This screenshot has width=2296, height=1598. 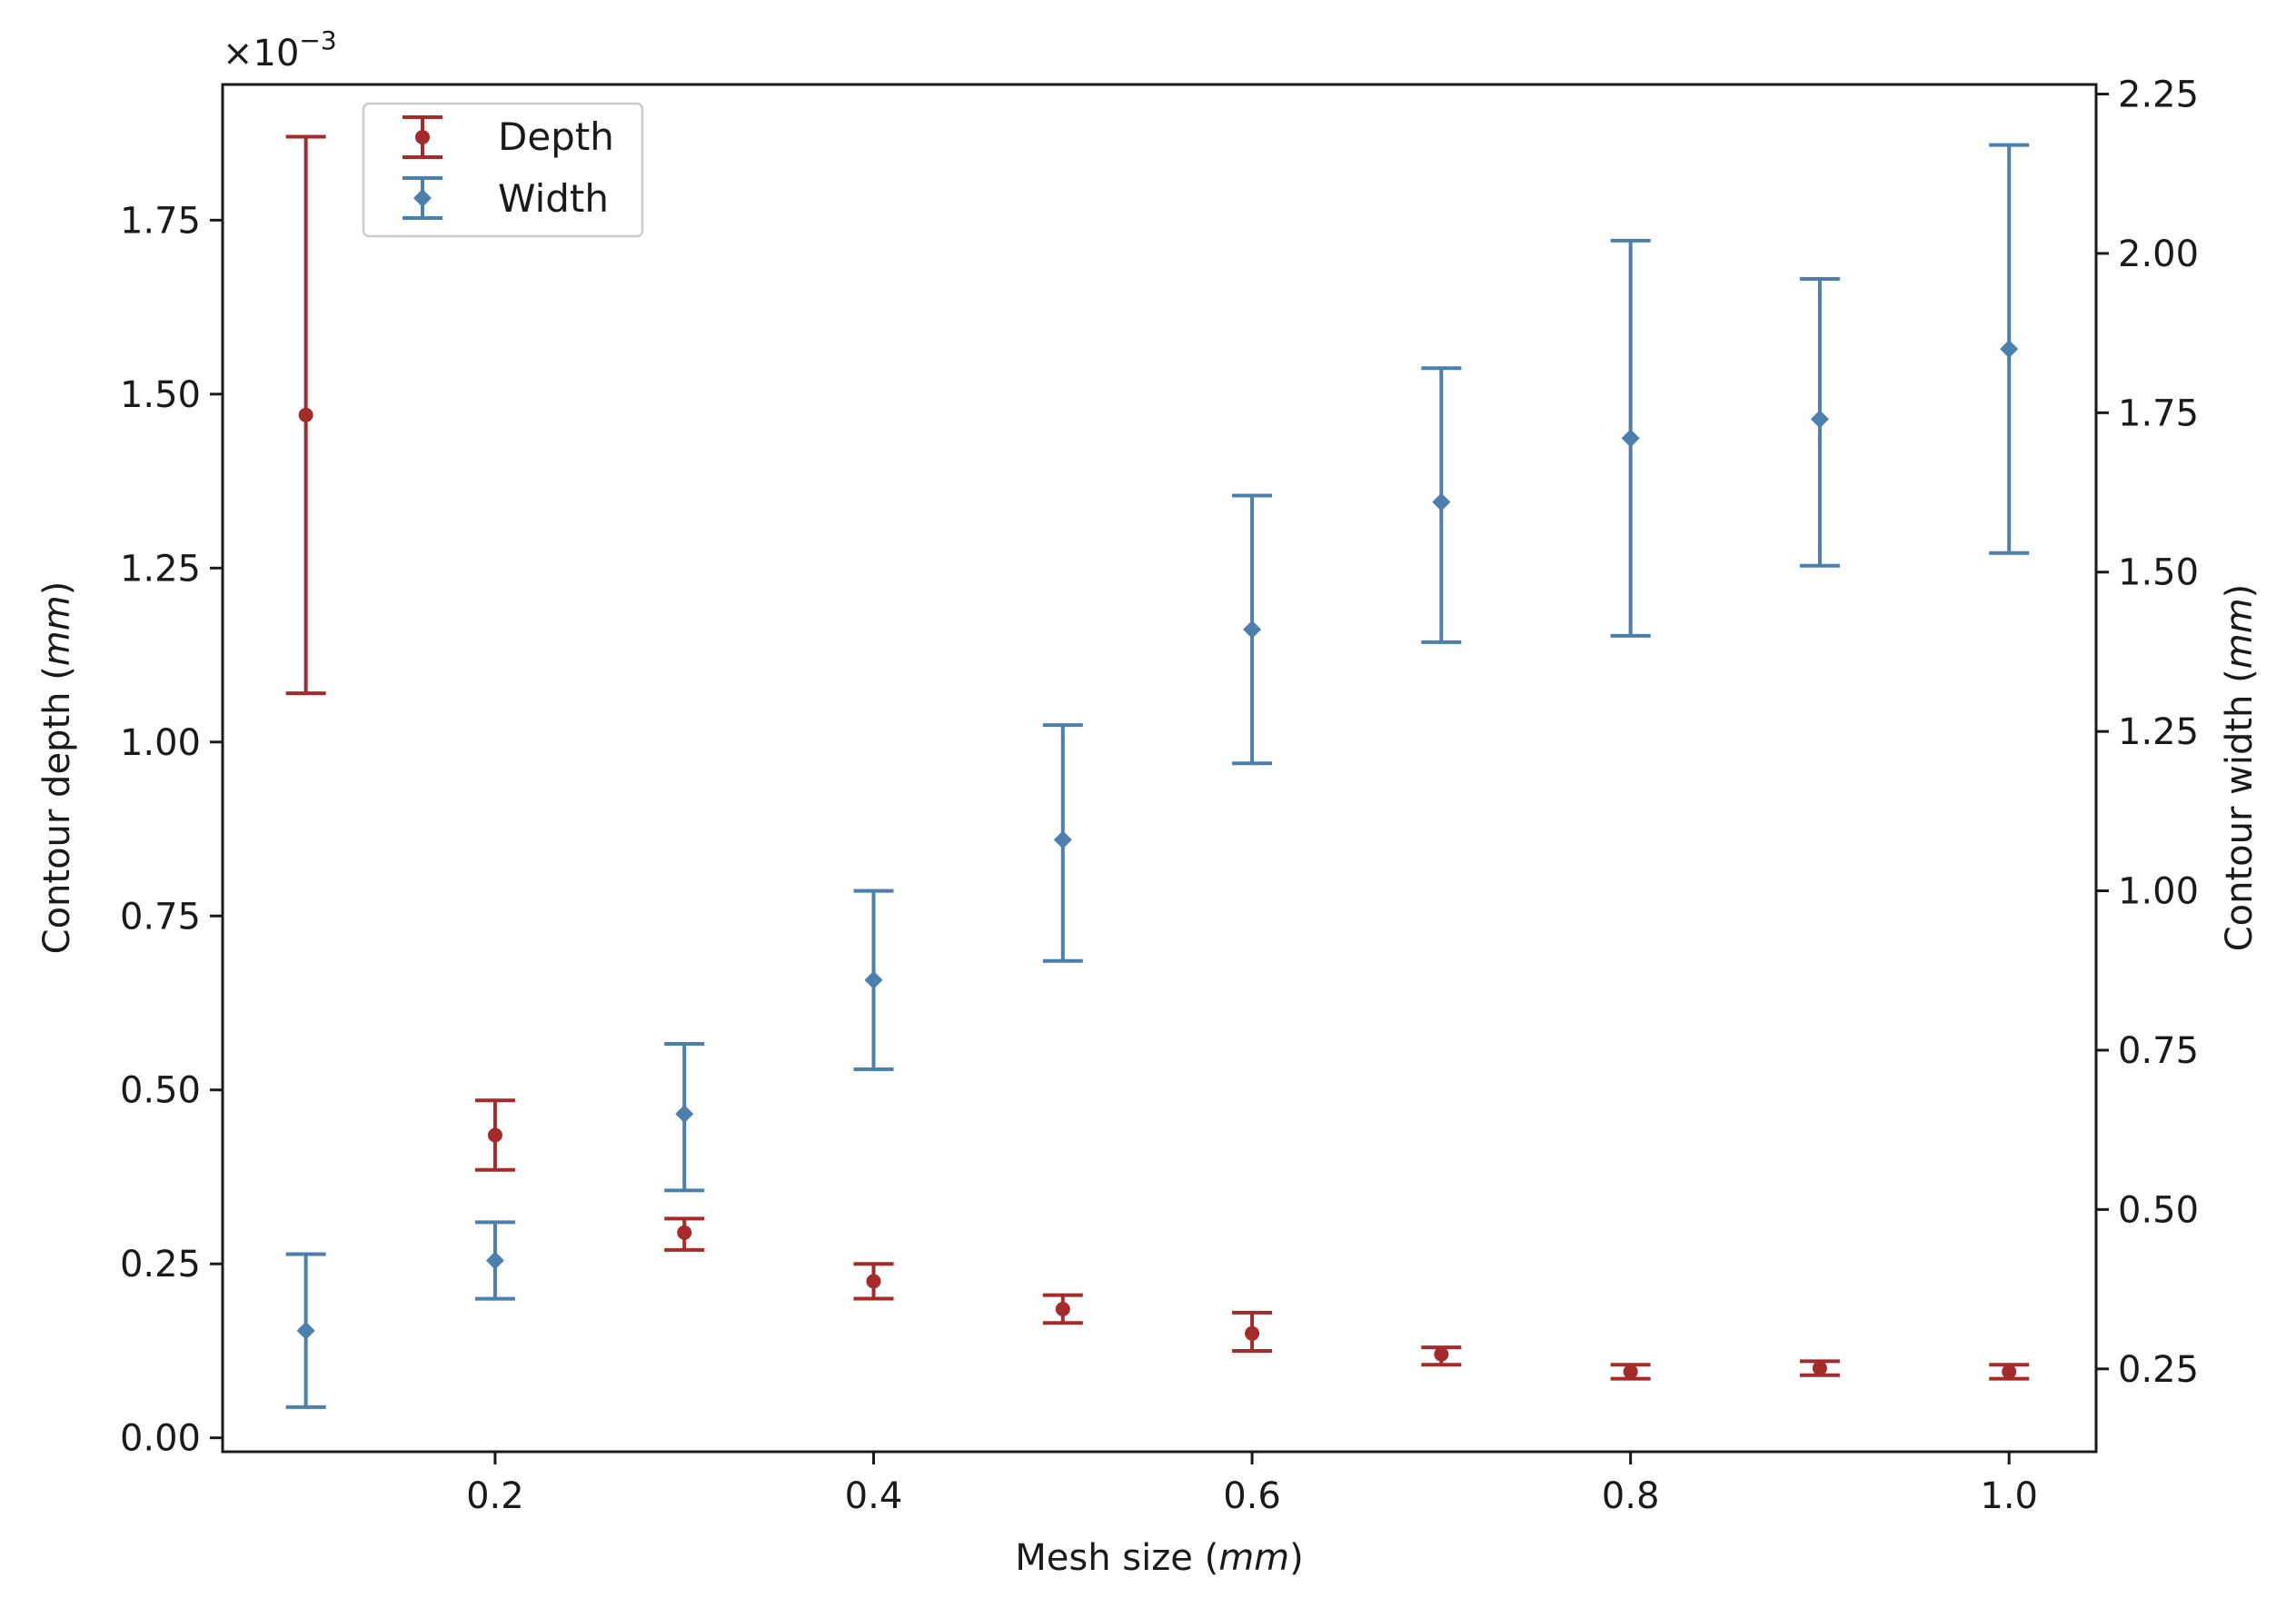 What do you see at coordinates (160, 743) in the screenshot?
I see `y-left-tick-label: 1.00` at bounding box center [160, 743].